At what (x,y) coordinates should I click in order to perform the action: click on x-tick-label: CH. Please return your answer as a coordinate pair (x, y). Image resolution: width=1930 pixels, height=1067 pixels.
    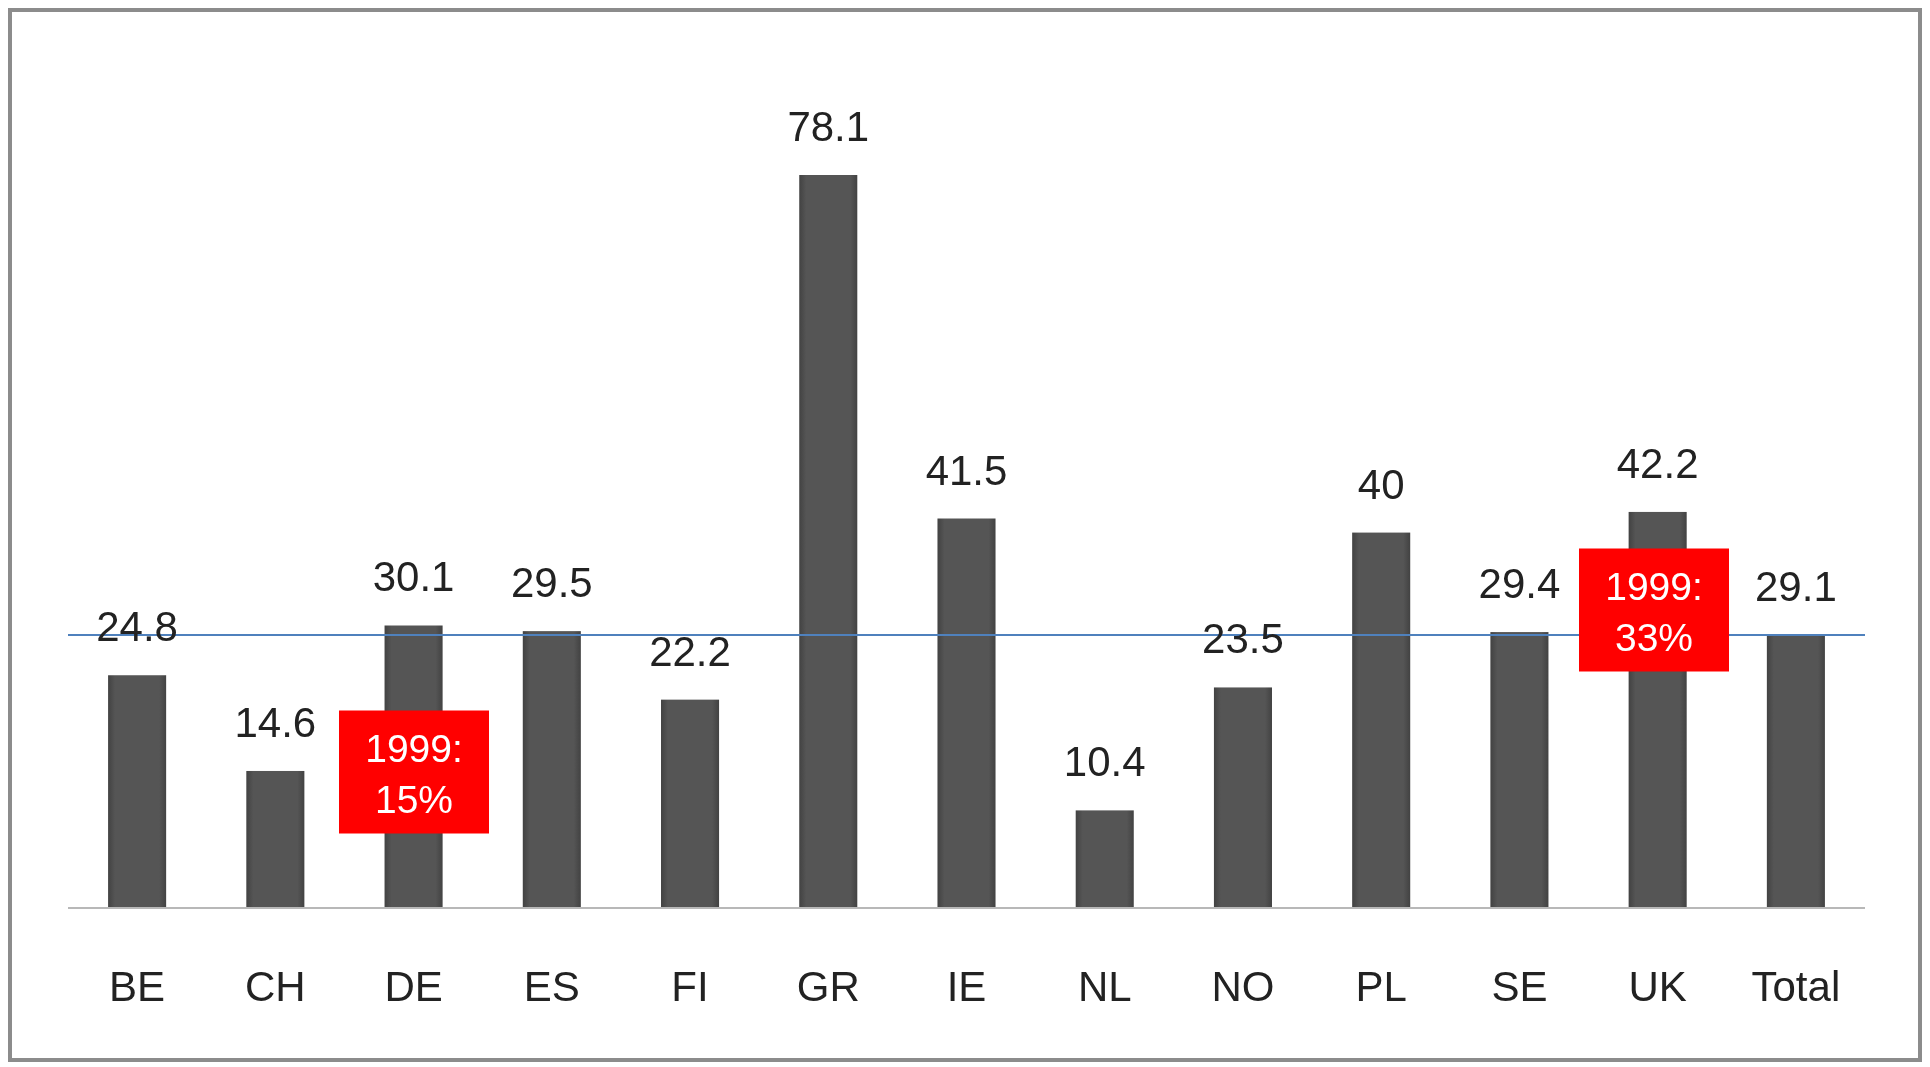
    Looking at the image, I should click on (275, 986).